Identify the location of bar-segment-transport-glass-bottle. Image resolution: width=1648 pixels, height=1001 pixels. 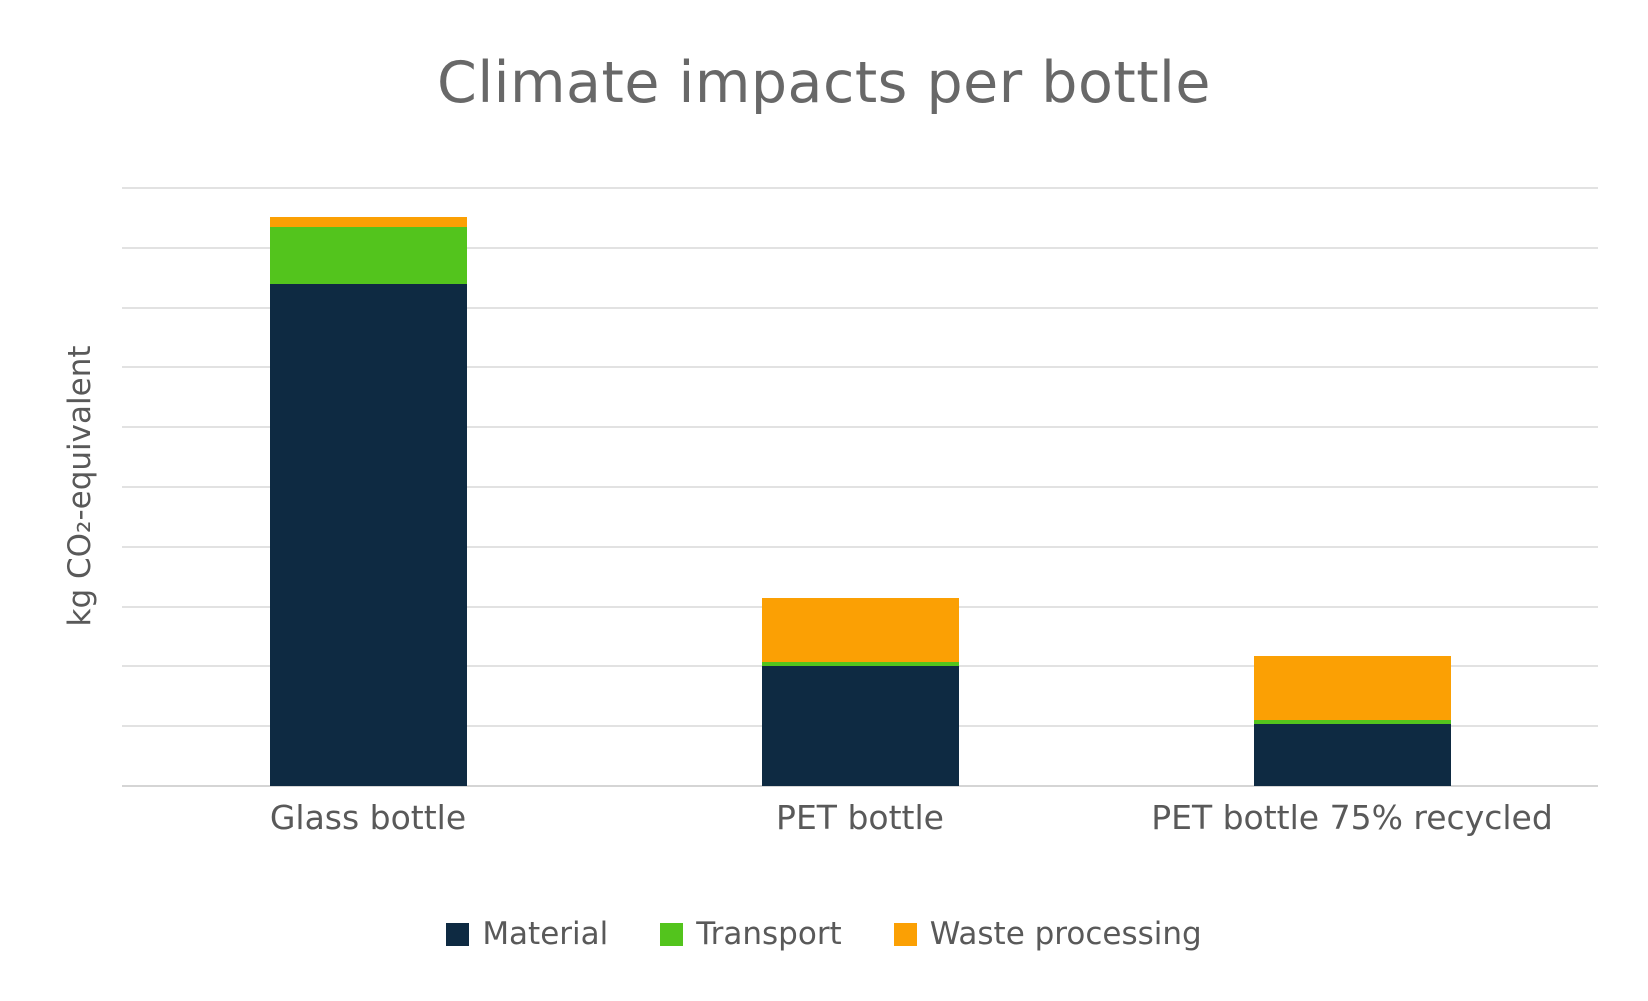
(368, 255).